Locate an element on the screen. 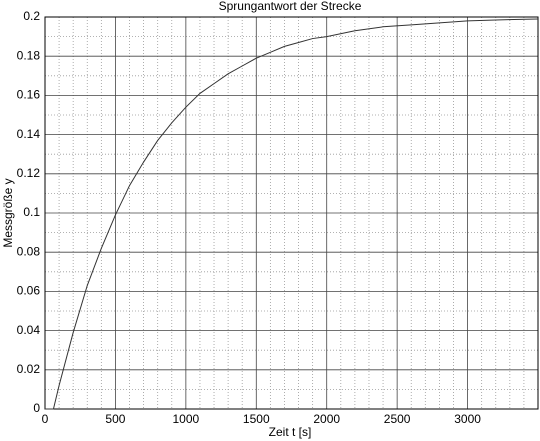 This screenshot has width=540, height=441. y-tick-label: 0 is located at coordinates (36, 408).